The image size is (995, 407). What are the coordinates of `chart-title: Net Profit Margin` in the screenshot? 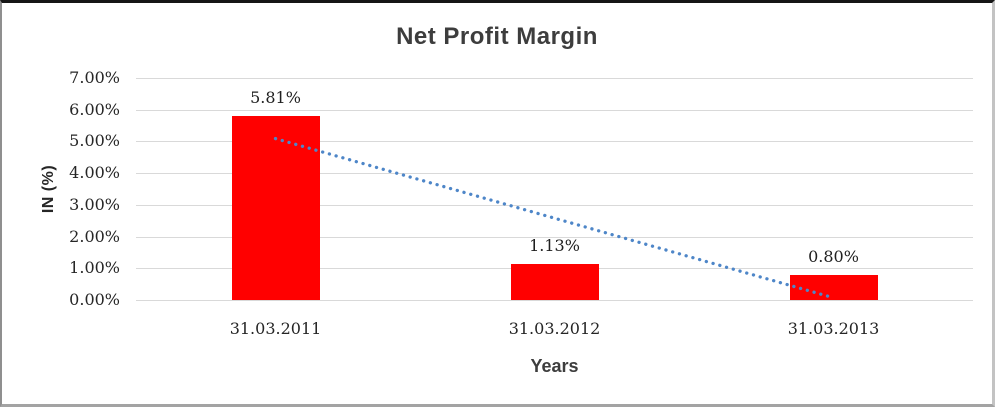 It's located at (497, 36).